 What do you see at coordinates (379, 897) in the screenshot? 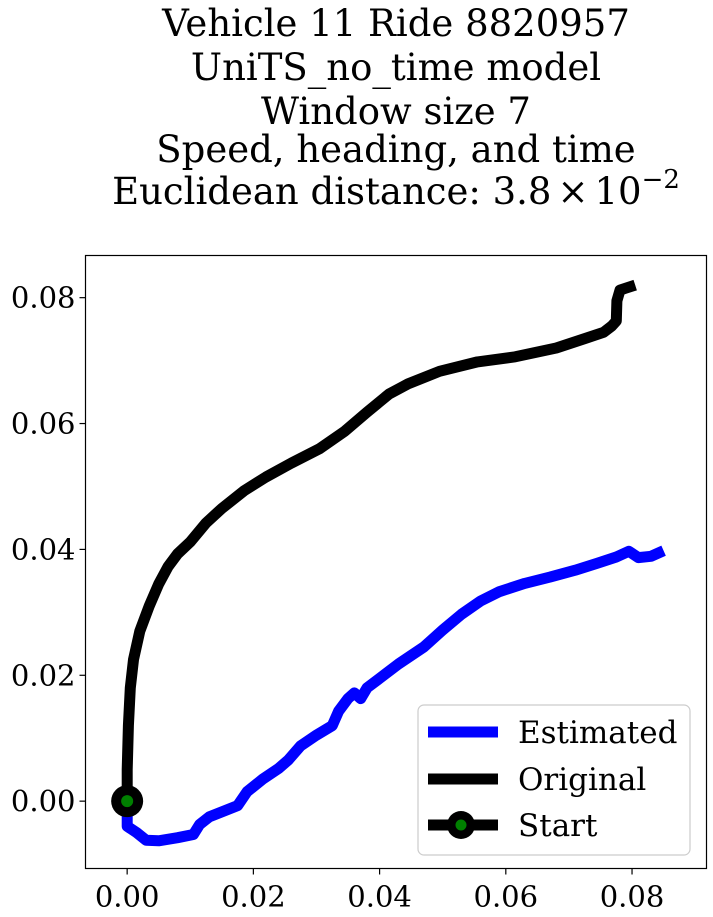
I see `x-tick-label: 0.04` at bounding box center [379, 897].